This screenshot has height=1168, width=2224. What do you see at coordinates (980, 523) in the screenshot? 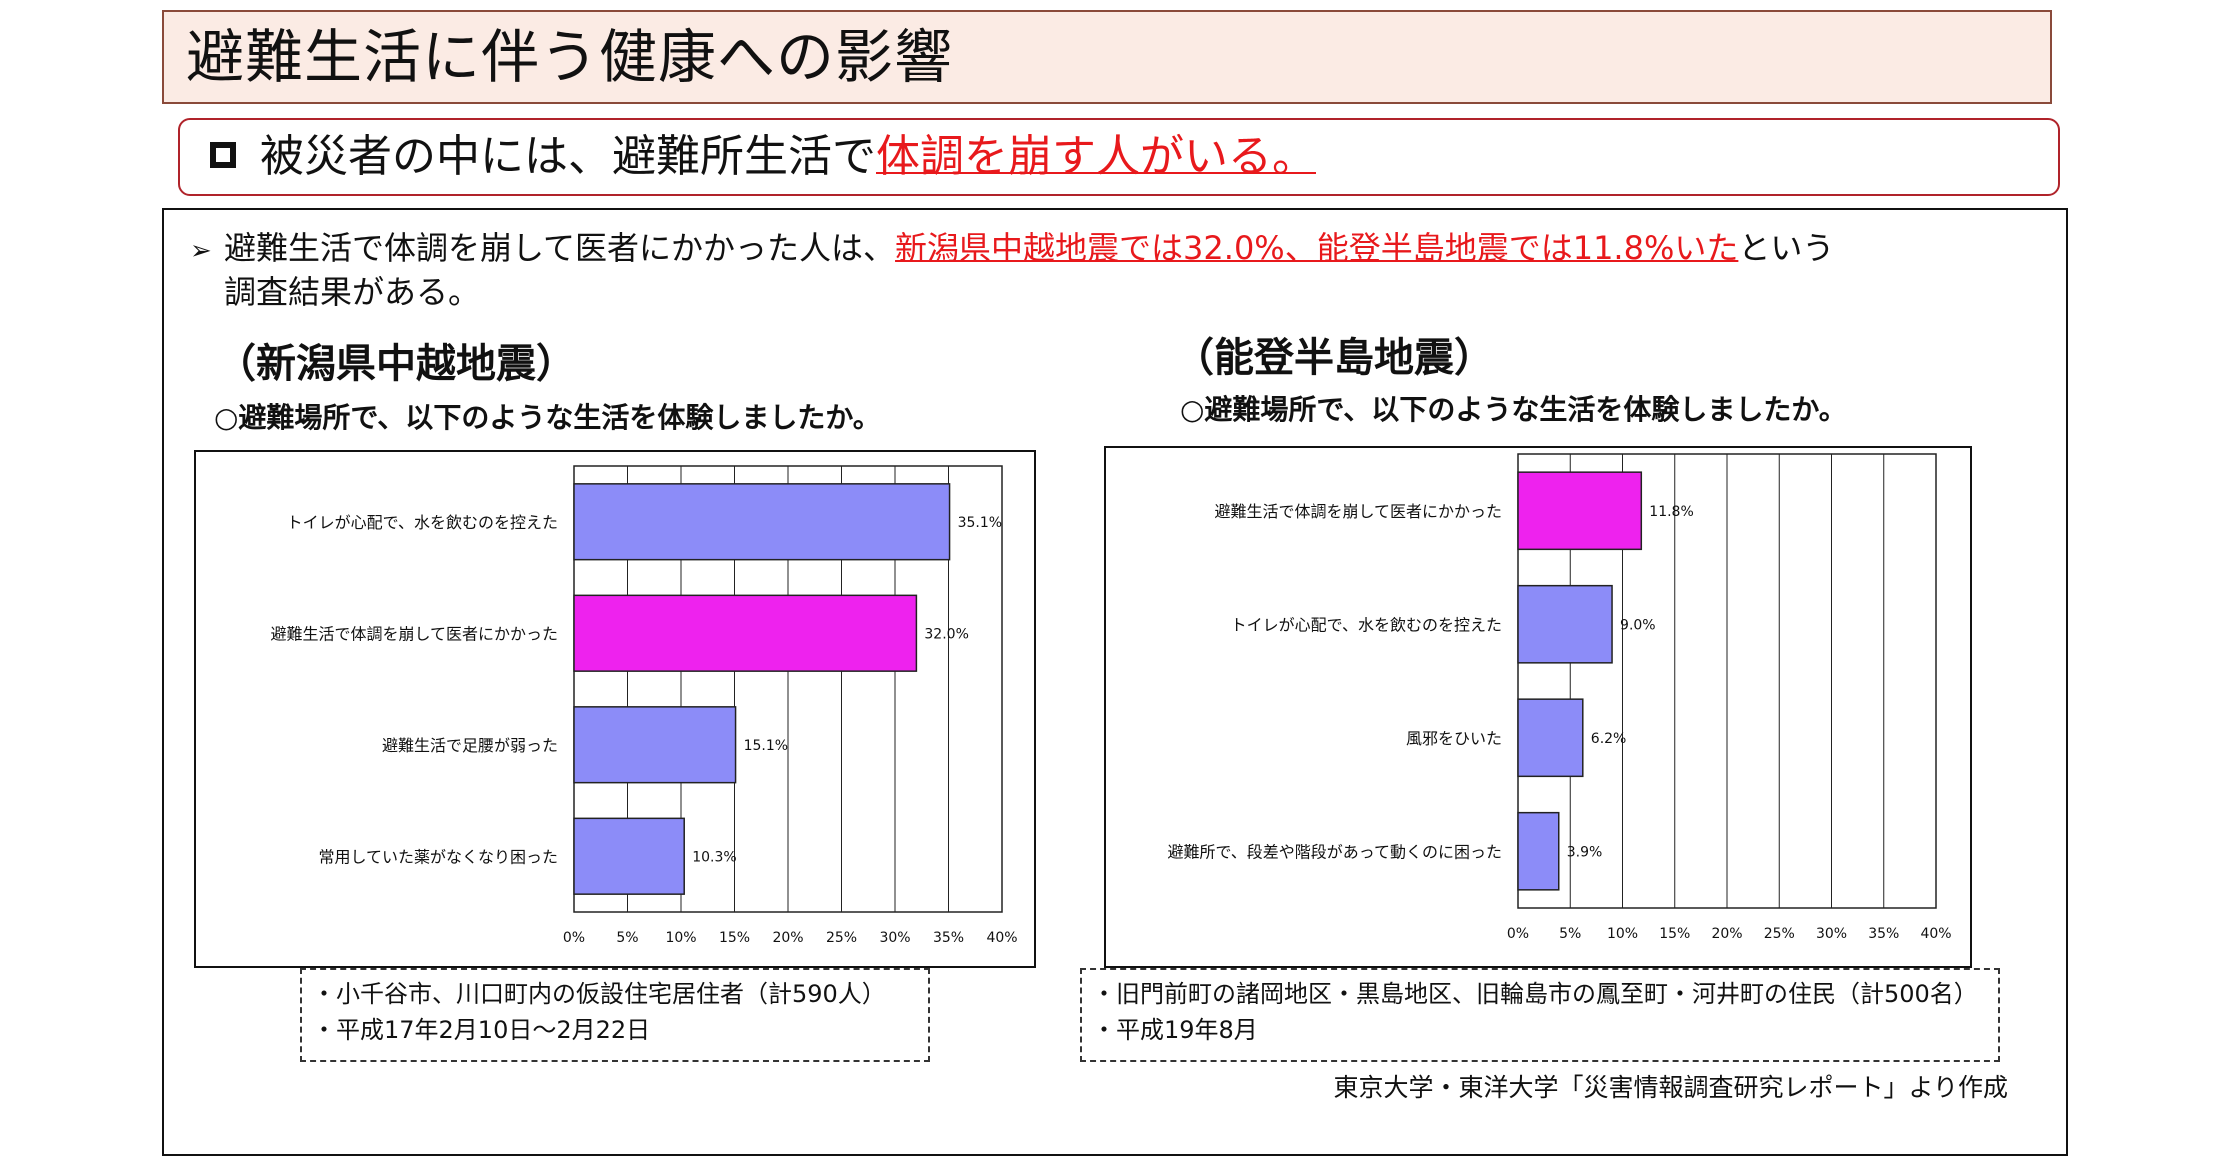
I see `data-label: 35.1%` at bounding box center [980, 523].